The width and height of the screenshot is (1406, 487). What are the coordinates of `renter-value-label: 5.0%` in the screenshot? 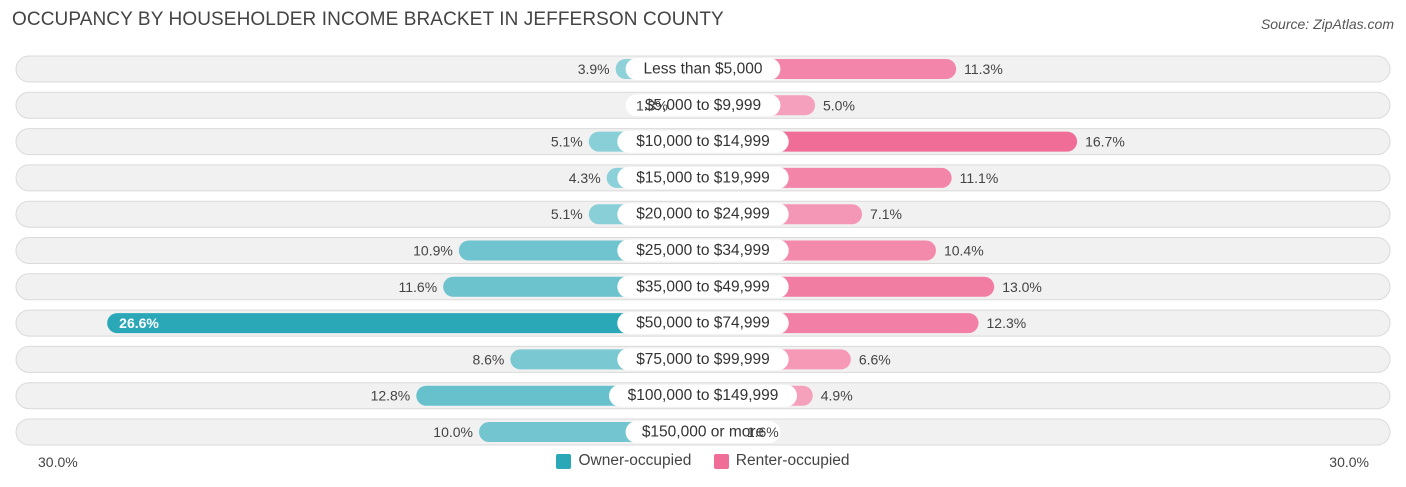 It's located at (839, 105).